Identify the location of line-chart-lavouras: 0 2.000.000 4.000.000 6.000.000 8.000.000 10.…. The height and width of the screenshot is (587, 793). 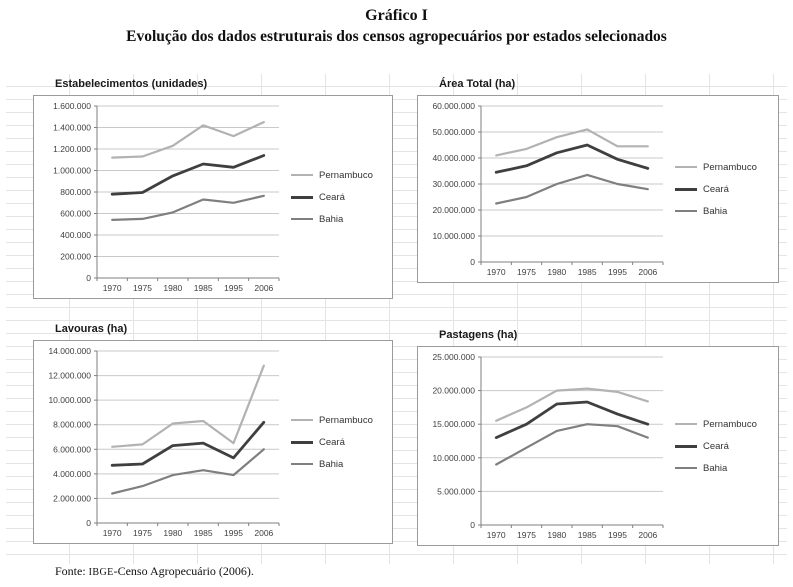
(164, 442).